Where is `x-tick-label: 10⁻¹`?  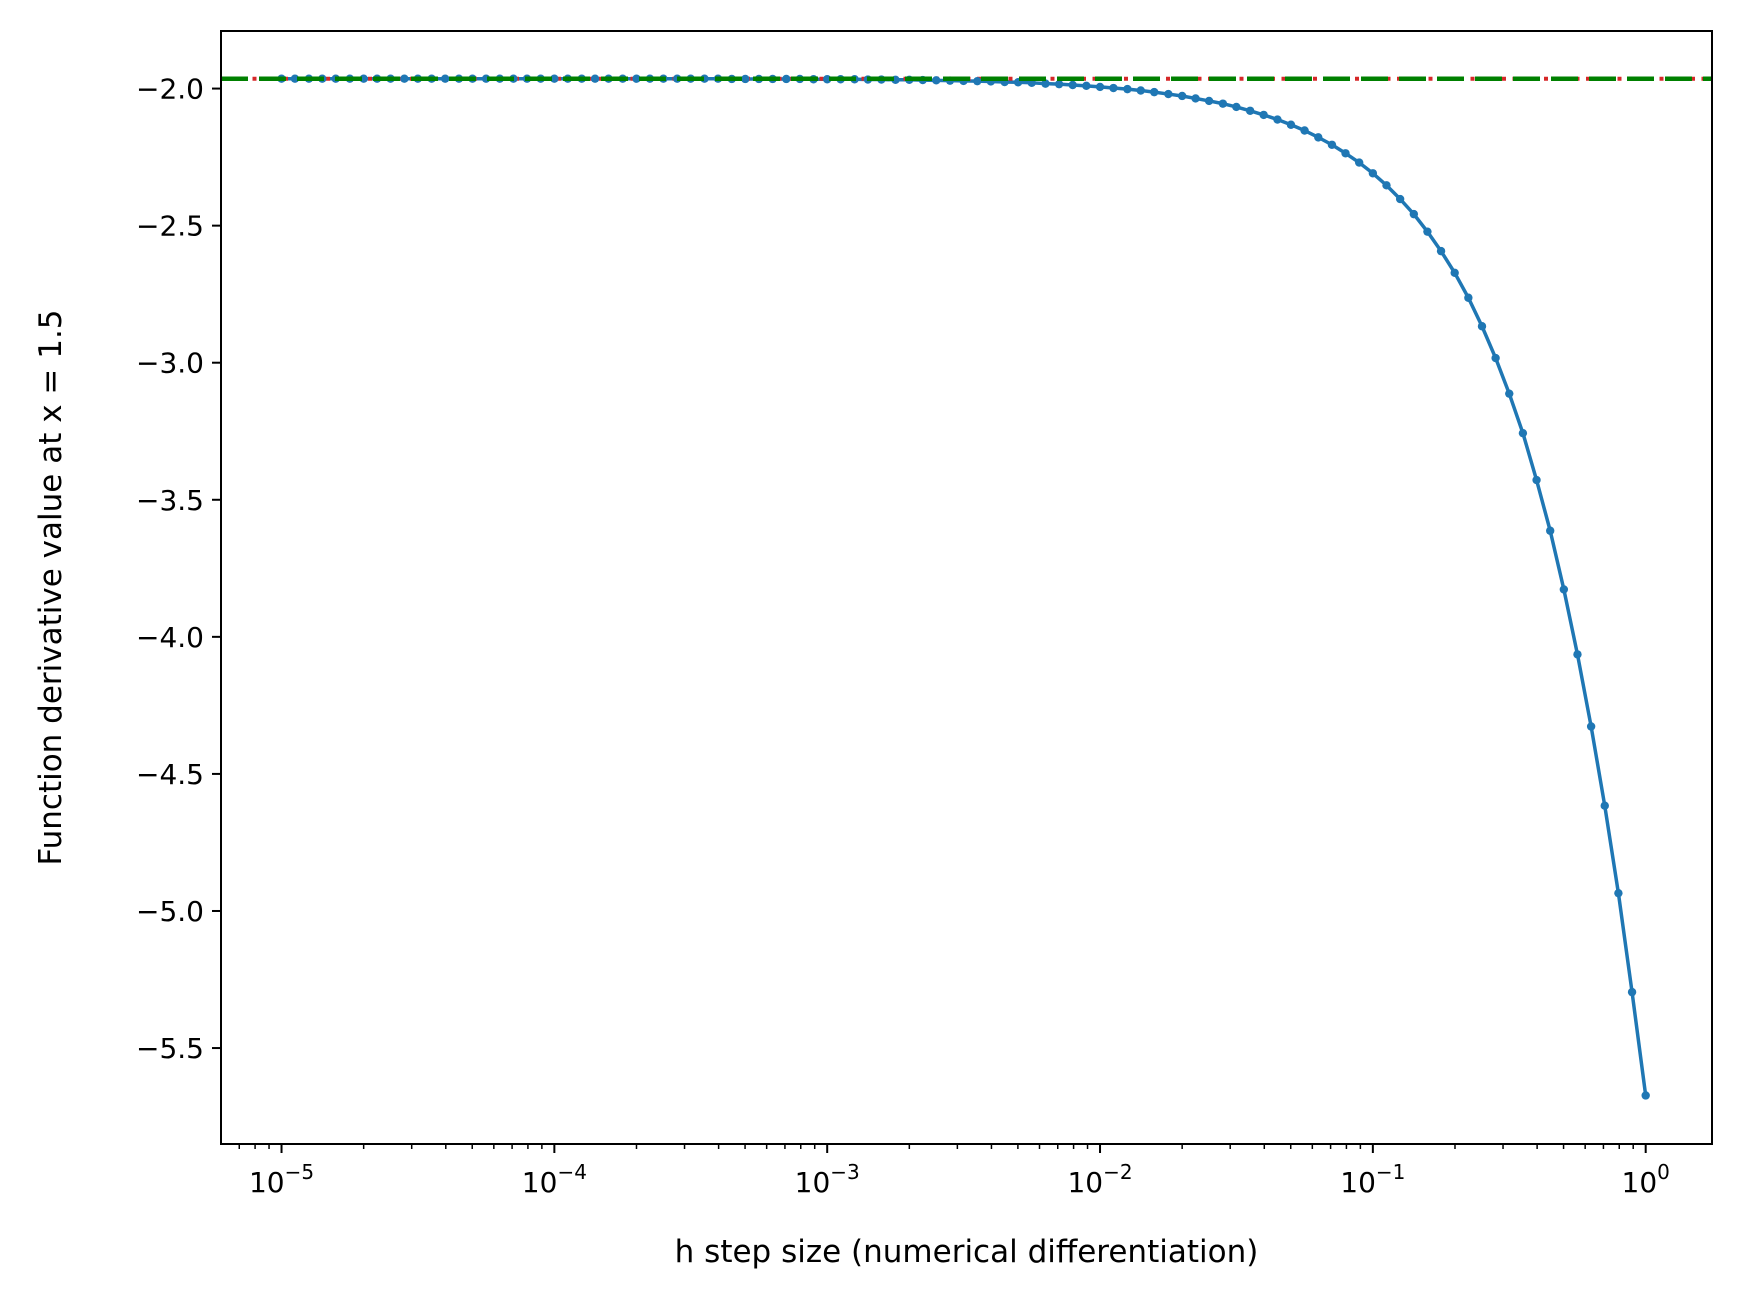
x-tick-label: 10⁻¹ is located at coordinates (1372, 1179).